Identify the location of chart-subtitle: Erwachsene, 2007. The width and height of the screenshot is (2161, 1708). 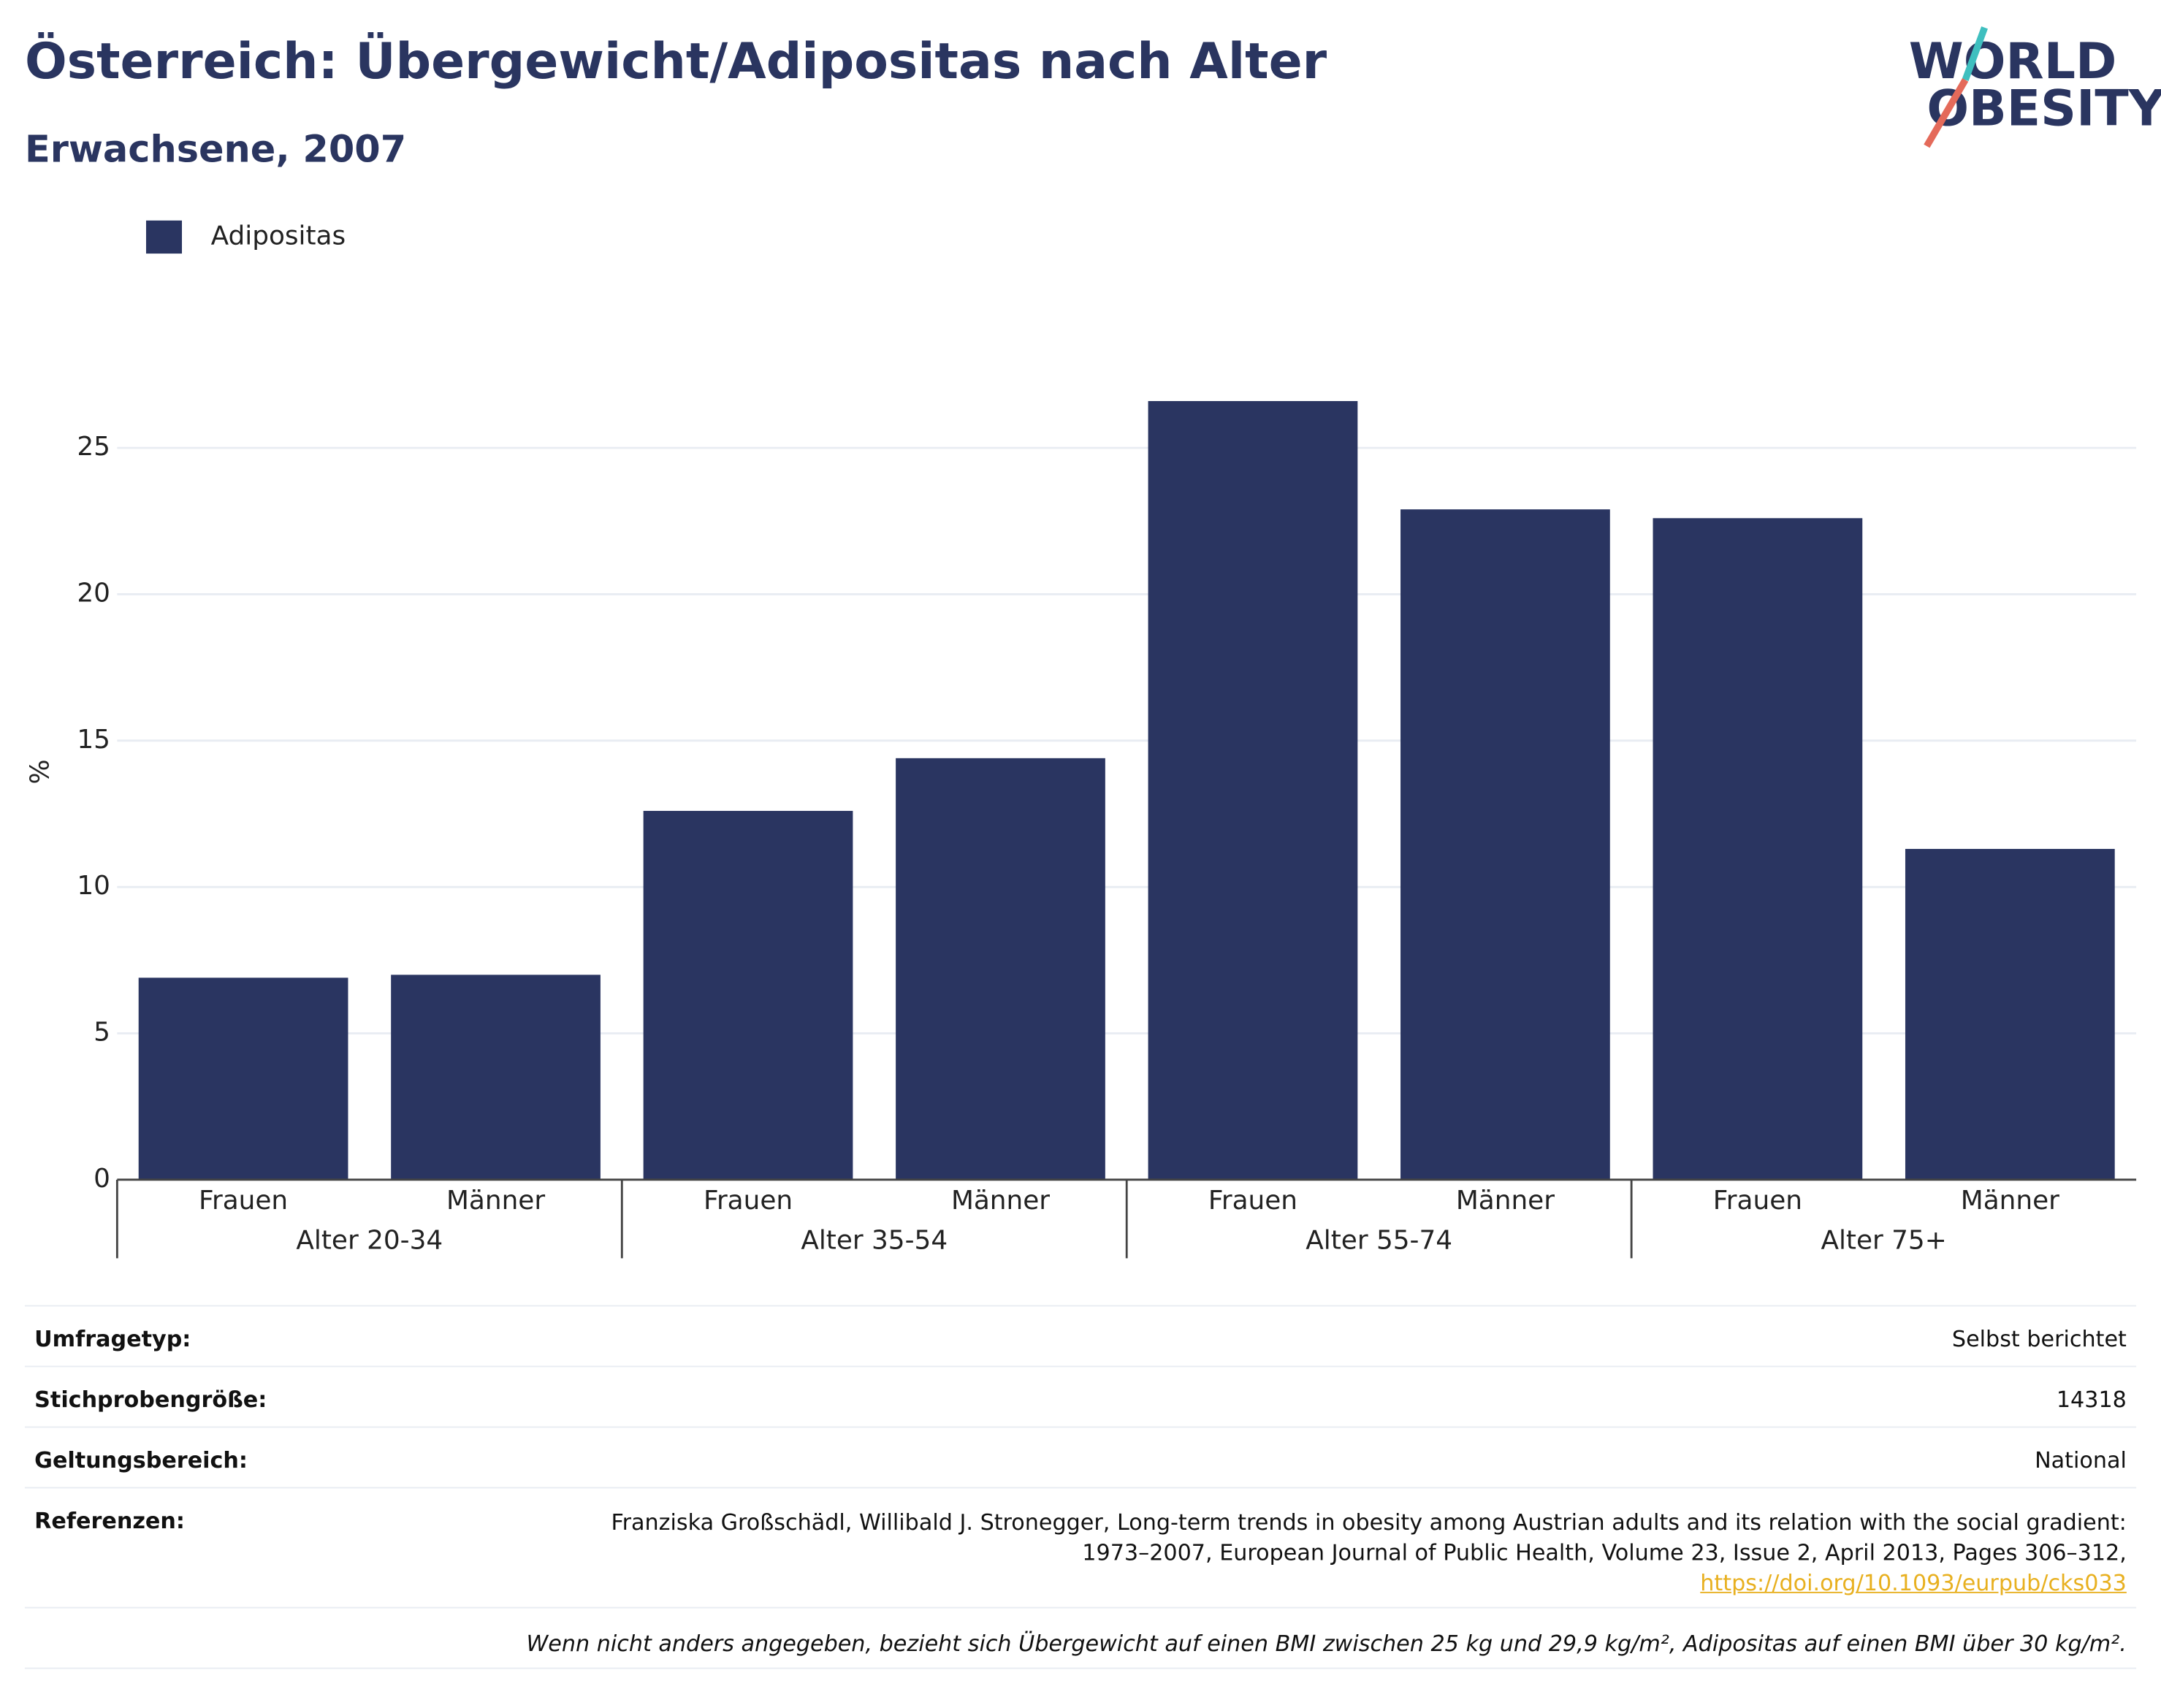
(216, 151).